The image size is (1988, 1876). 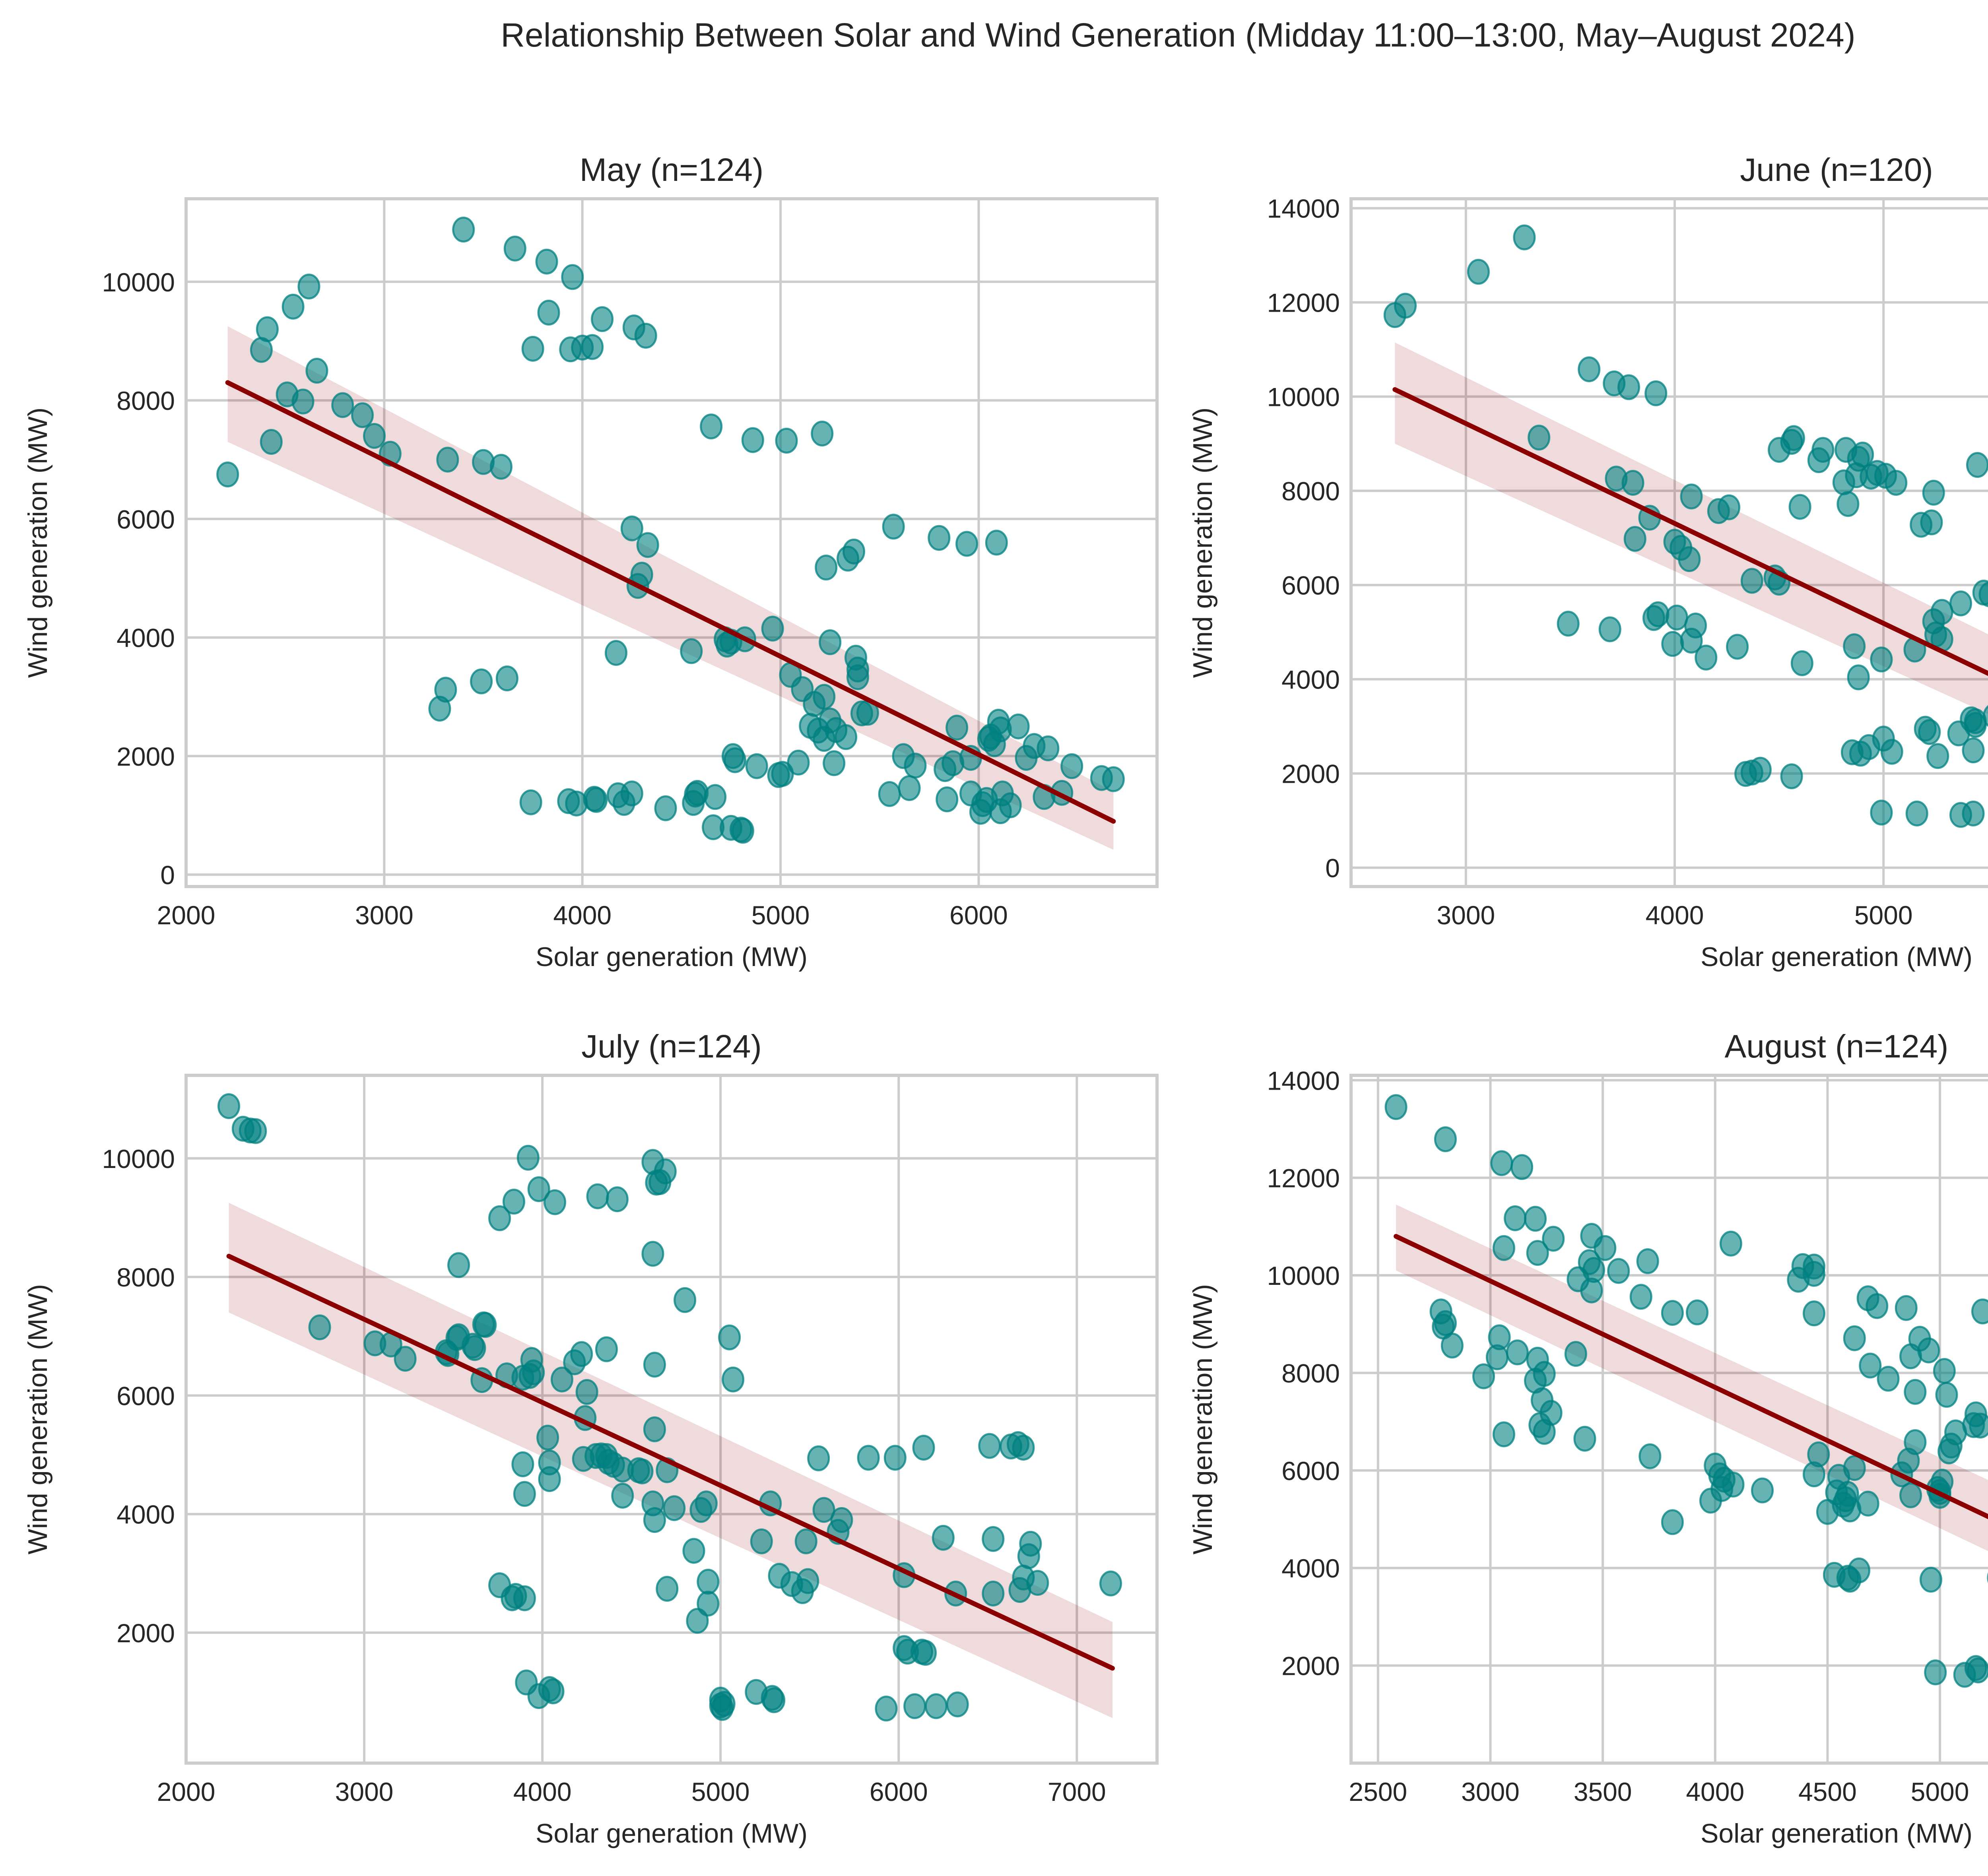 What do you see at coordinates (720, 1791) in the screenshot?
I see `x-tick-label: 5000` at bounding box center [720, 1791].